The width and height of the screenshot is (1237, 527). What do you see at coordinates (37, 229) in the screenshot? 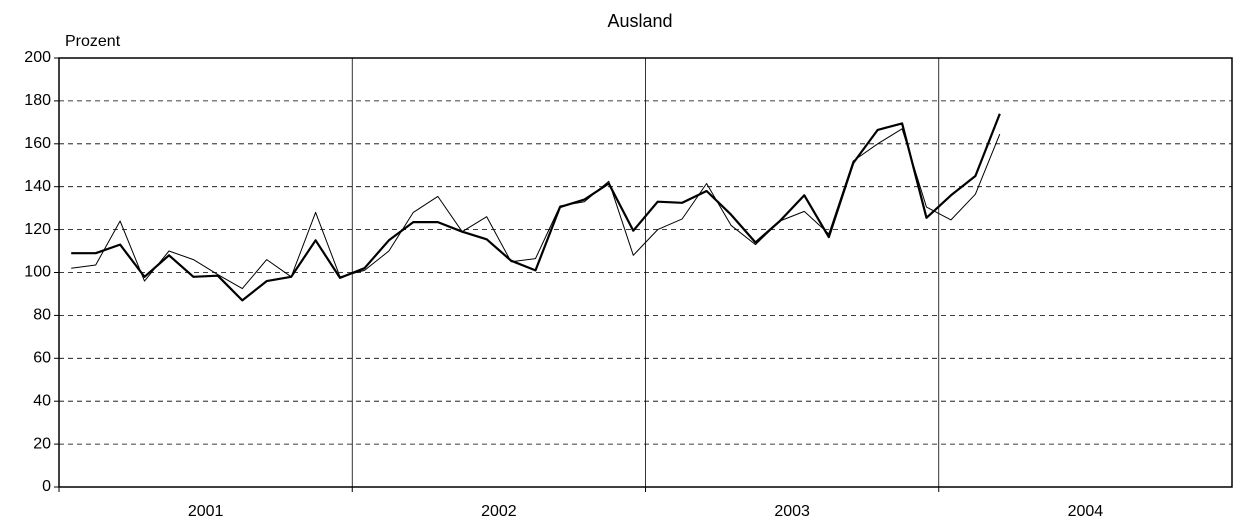
I see `y-tick-label: 120` at bounding box center [37, 229].